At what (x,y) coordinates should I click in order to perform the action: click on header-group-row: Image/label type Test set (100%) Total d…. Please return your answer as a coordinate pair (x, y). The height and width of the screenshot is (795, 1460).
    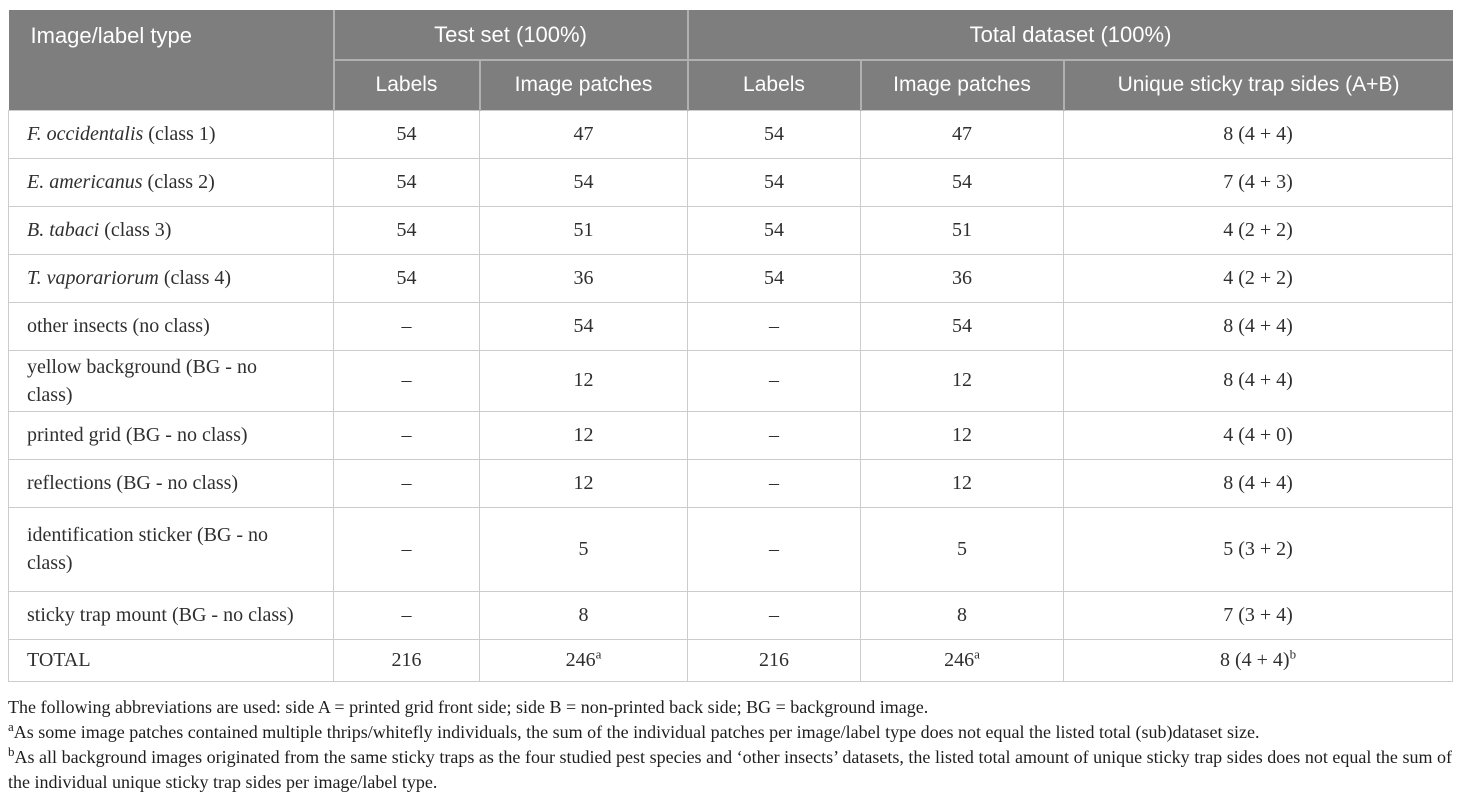
    Looking at the image, I should click on (730, 60).